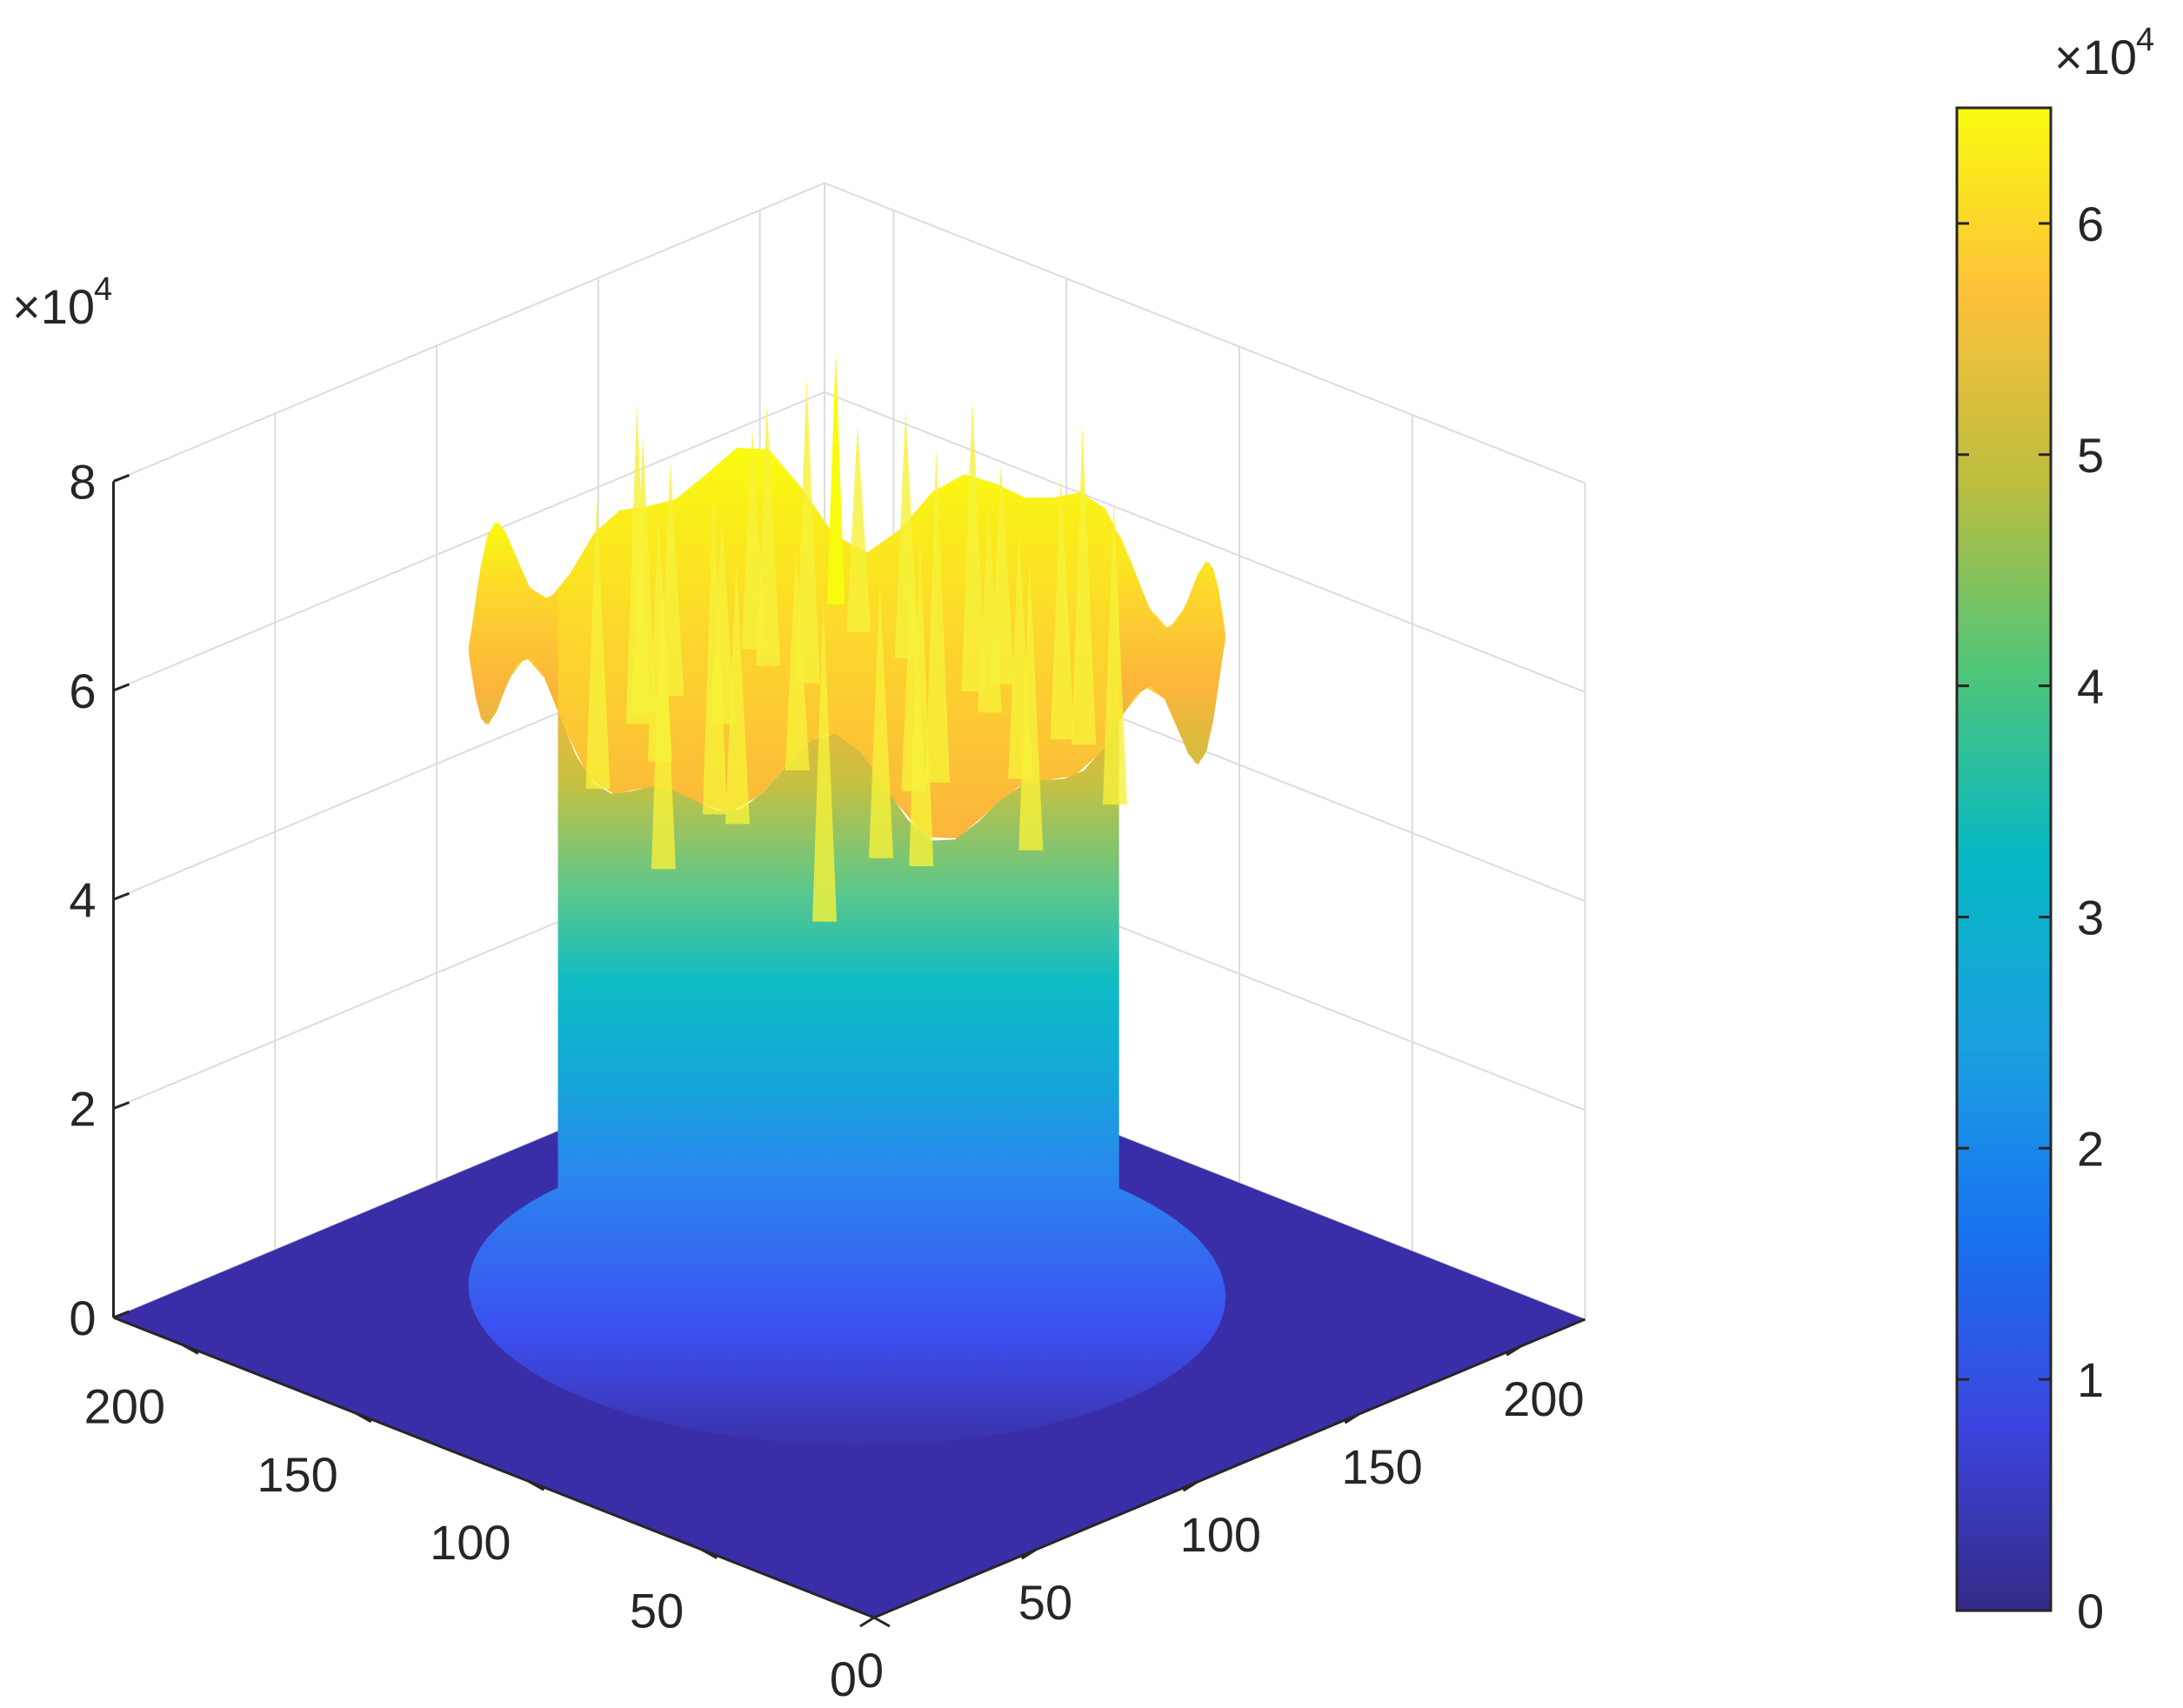  I want to click on z-multiplier-exp: 4, so click(103, 289).